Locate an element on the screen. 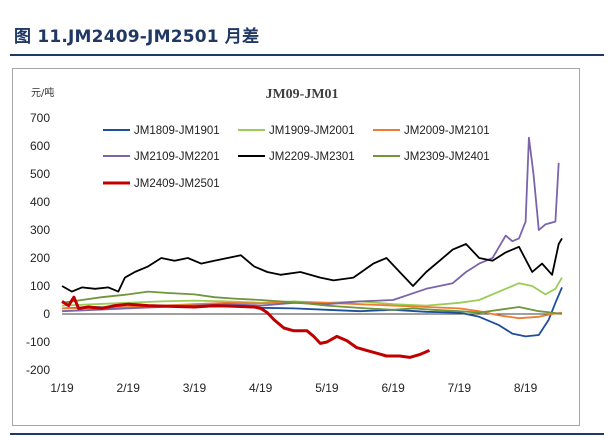  y-tick-label: -100 is located at coordinates (38, 342).